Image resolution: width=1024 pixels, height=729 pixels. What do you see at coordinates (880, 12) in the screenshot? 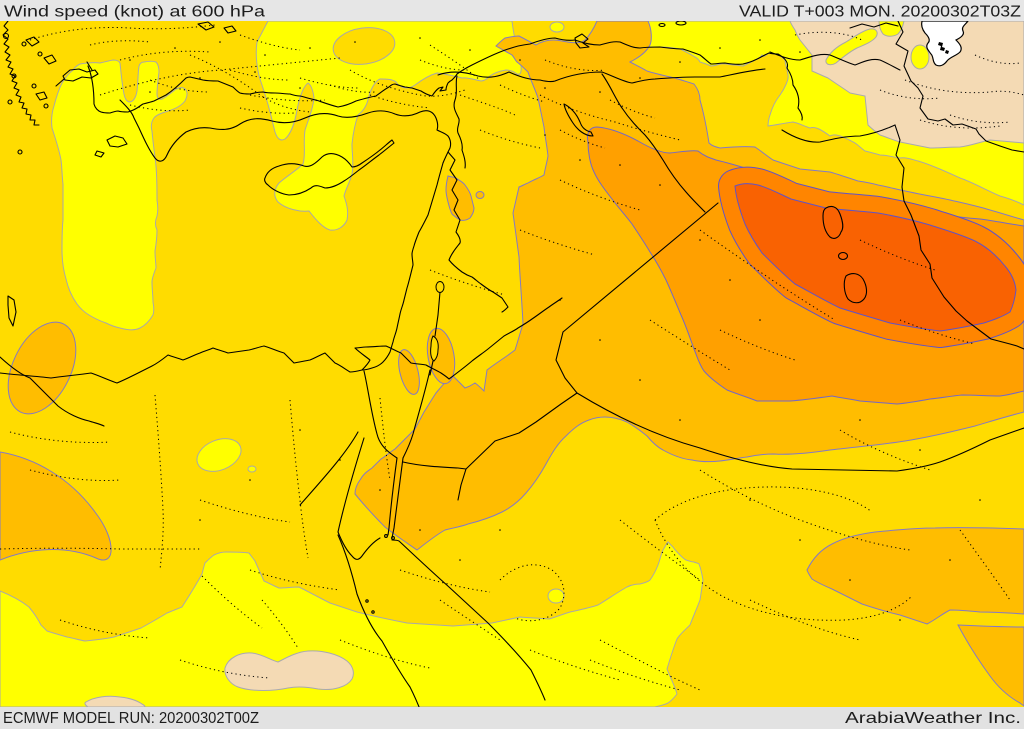
I see `svg-text: VALID T+003 MON. 20200302T03Z` at bounding box center [880, 12].